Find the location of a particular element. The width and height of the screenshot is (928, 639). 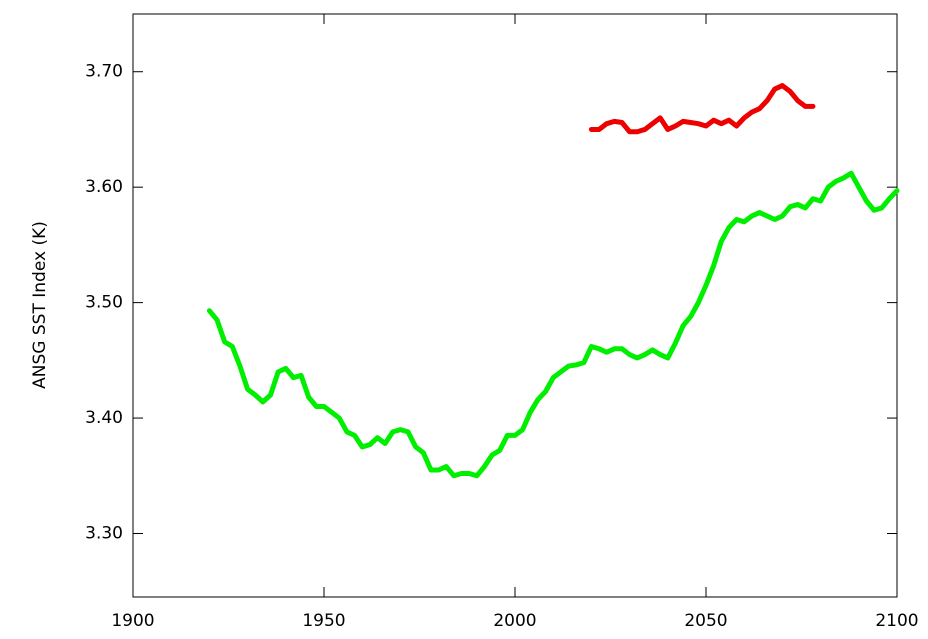

x-tick-label: 2000 is located at coordinates (514, 621).